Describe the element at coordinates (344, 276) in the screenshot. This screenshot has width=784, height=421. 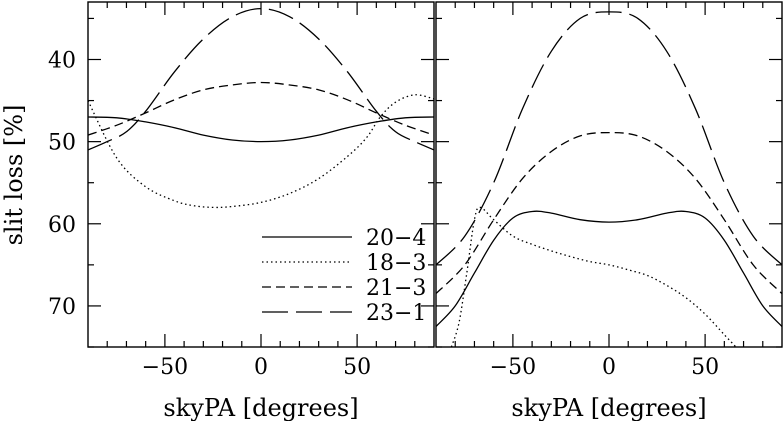
I see `legend: 20−418−321−323−1` at that location.